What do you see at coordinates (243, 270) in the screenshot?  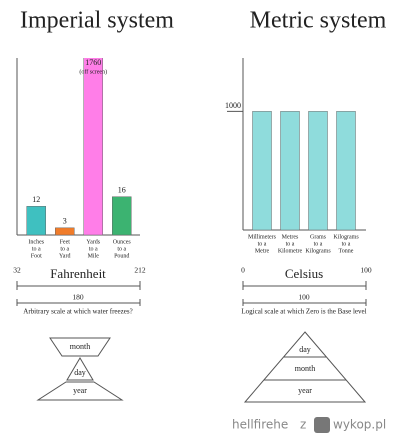 I see `scale-left: 0` at bounding box center [243, 270].